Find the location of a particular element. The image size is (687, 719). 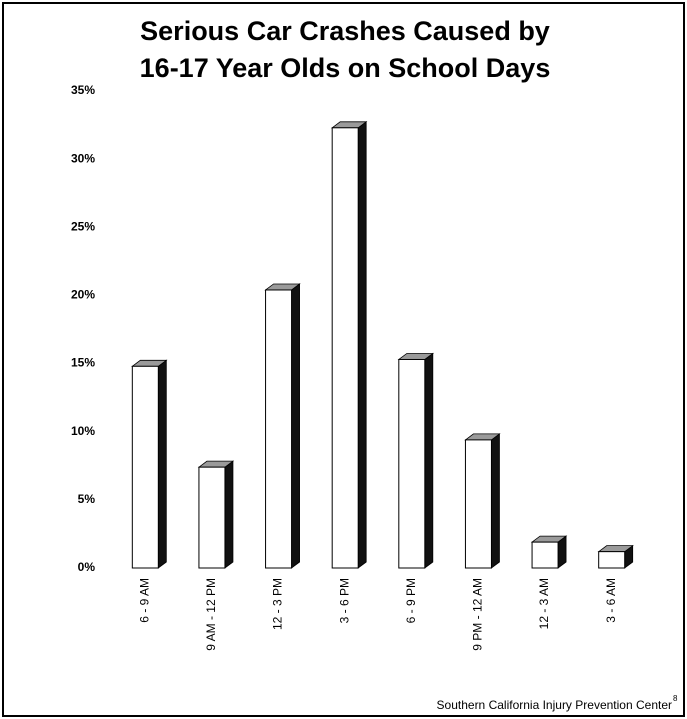

x-tick-label: 12 - 3 PM is located at coordinates (278, 604).